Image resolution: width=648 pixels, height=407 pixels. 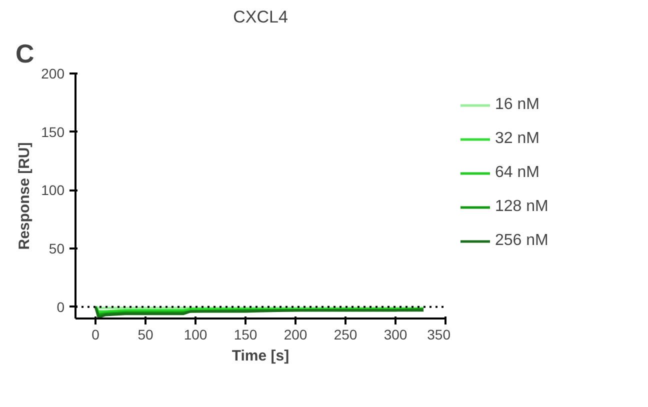 I want to click on x-tick-label: 50, so click(x=146, y=334).